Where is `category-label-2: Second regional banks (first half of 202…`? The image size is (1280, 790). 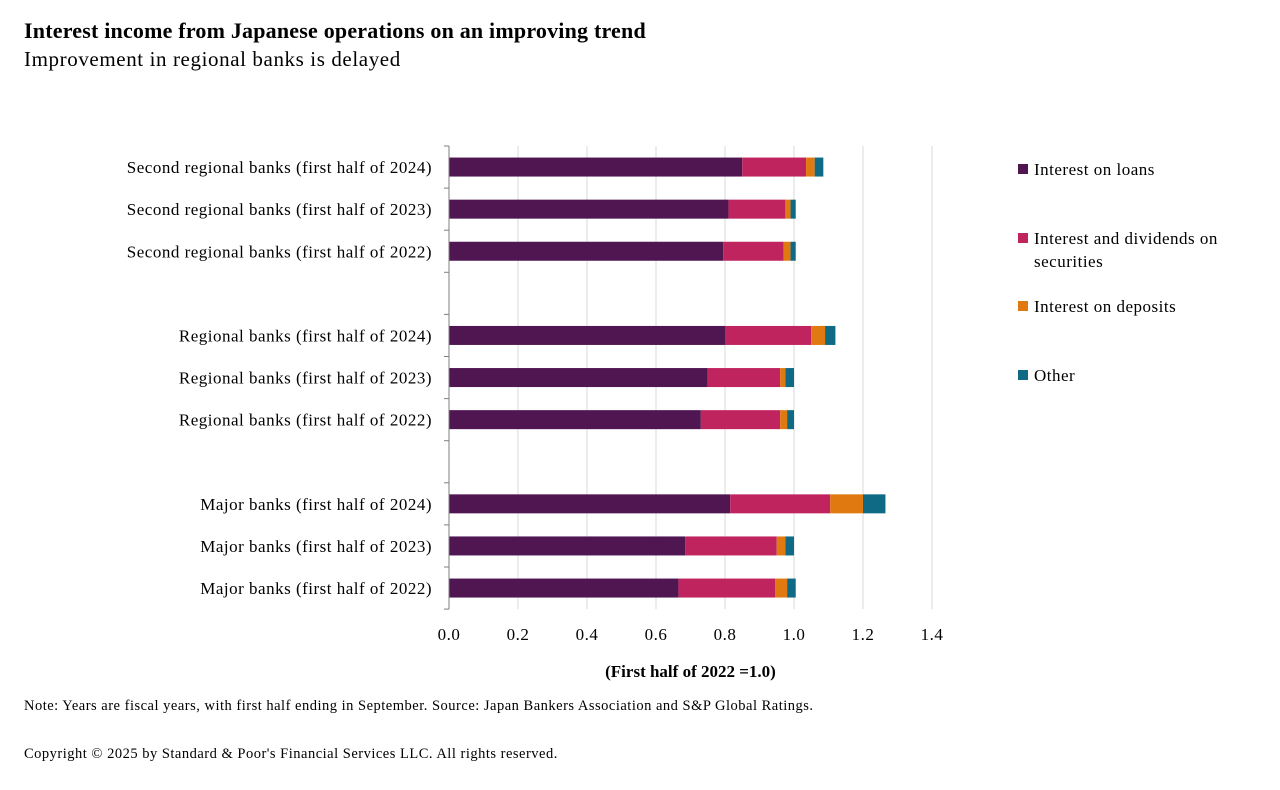 category-label-2: Second regional banks (first half of 202… is located at coordinates (279, 251).